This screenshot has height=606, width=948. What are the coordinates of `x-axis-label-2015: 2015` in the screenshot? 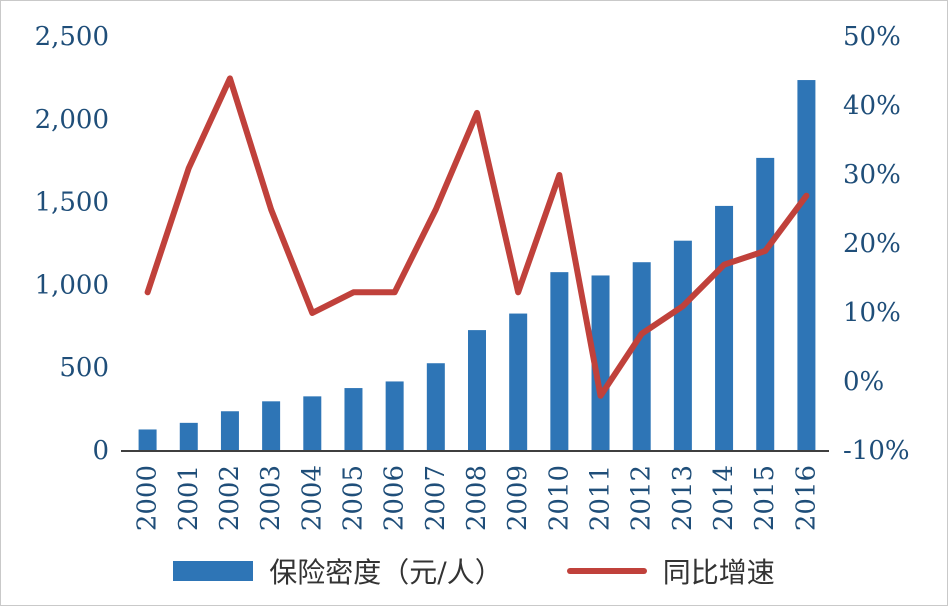 It's located at (765, 498).